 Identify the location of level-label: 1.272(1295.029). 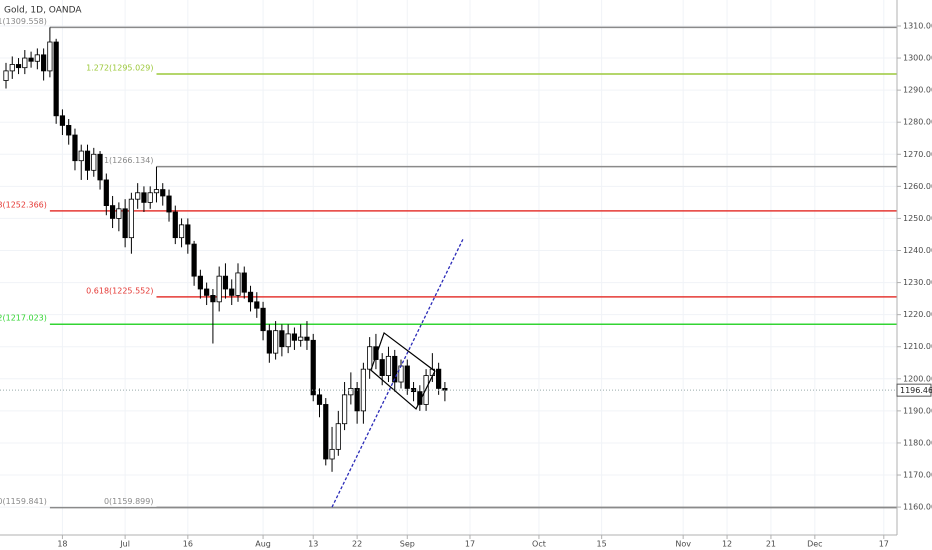
(119, 67).